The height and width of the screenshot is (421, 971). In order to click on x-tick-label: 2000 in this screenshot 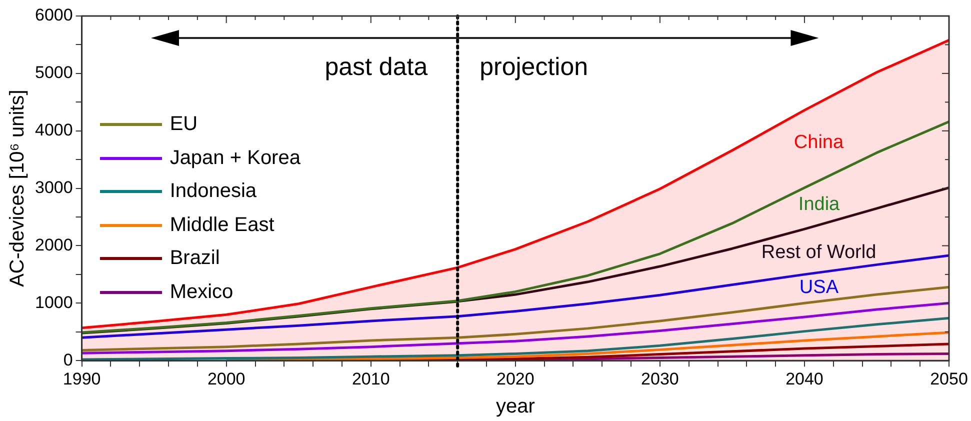, I will do `click(226, 378)`.